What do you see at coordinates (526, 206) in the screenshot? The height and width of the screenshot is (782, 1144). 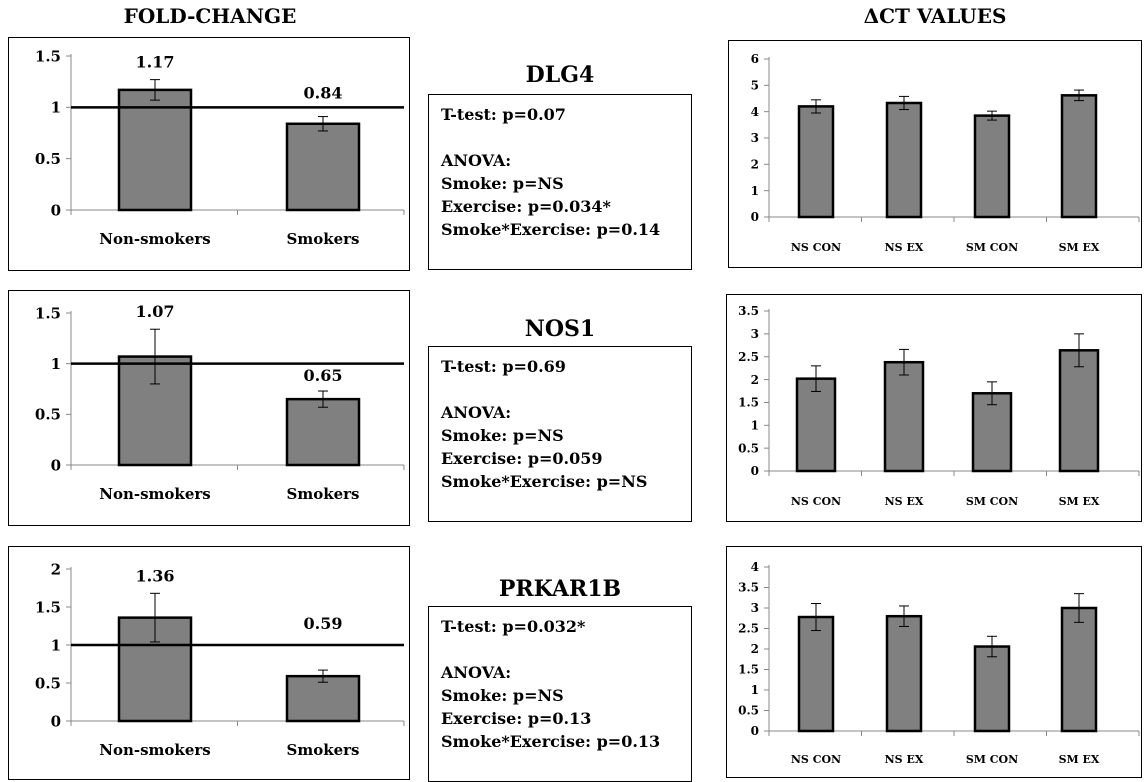 I see `exercise-result: Exercise: p=0.034*` at bounding box center [526, 206].